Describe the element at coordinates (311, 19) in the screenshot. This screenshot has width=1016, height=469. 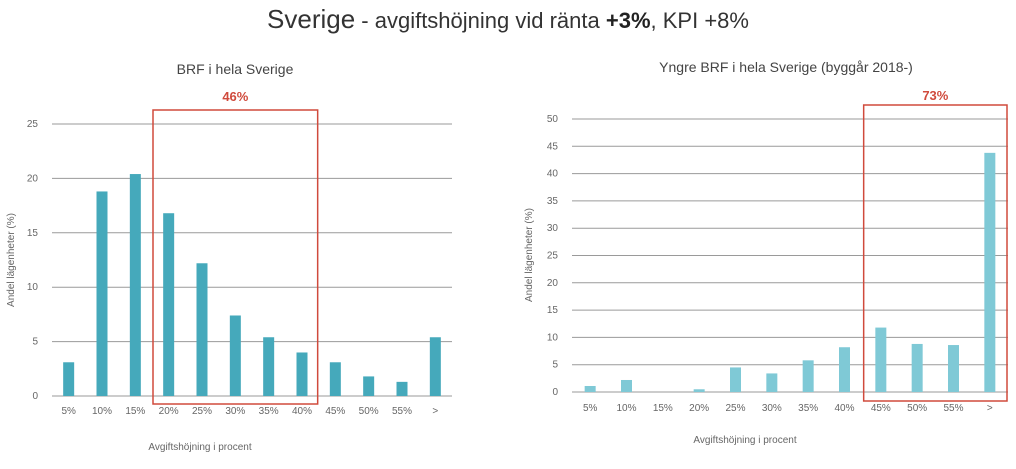
I see `title-country: Sverige` at that location.